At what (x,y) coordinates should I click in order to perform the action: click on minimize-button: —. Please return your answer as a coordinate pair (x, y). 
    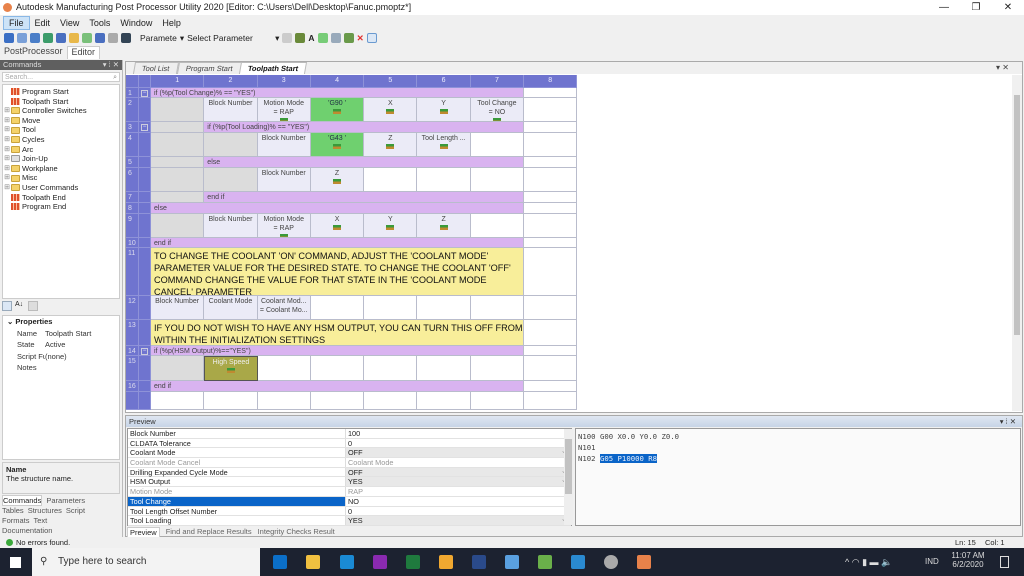
    Looking at the image, I should click on (944, 7).